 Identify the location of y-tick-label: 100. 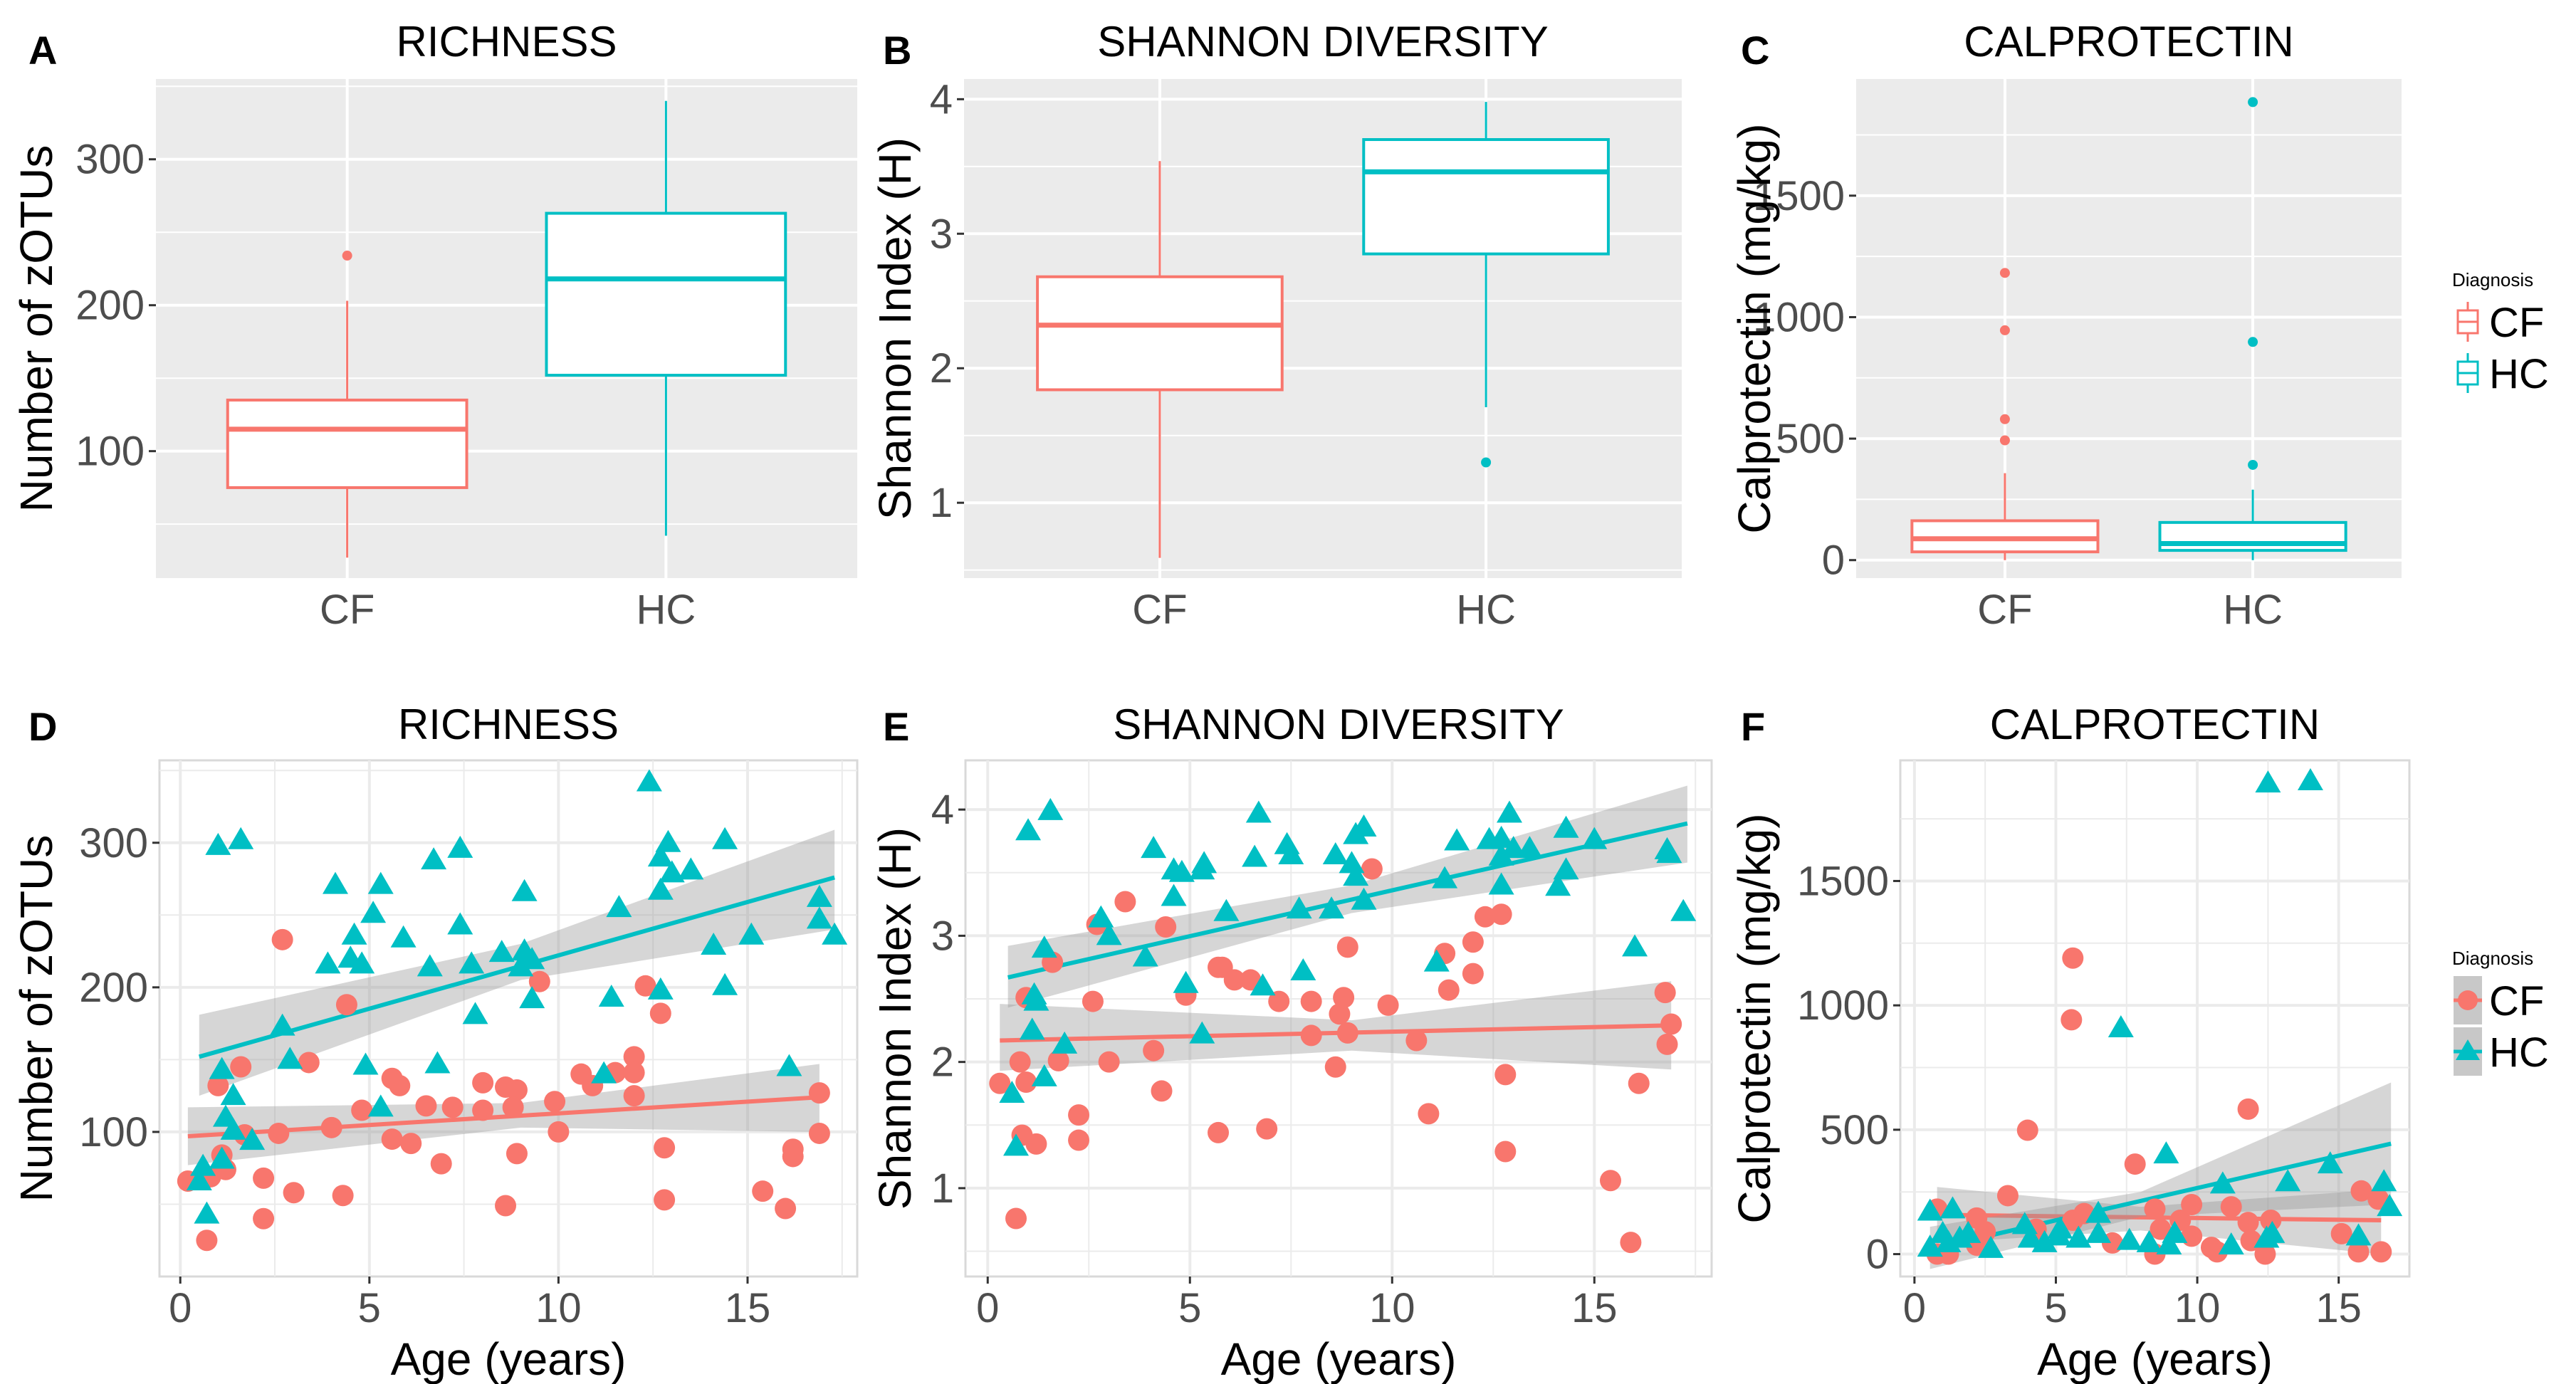
(110, 452).